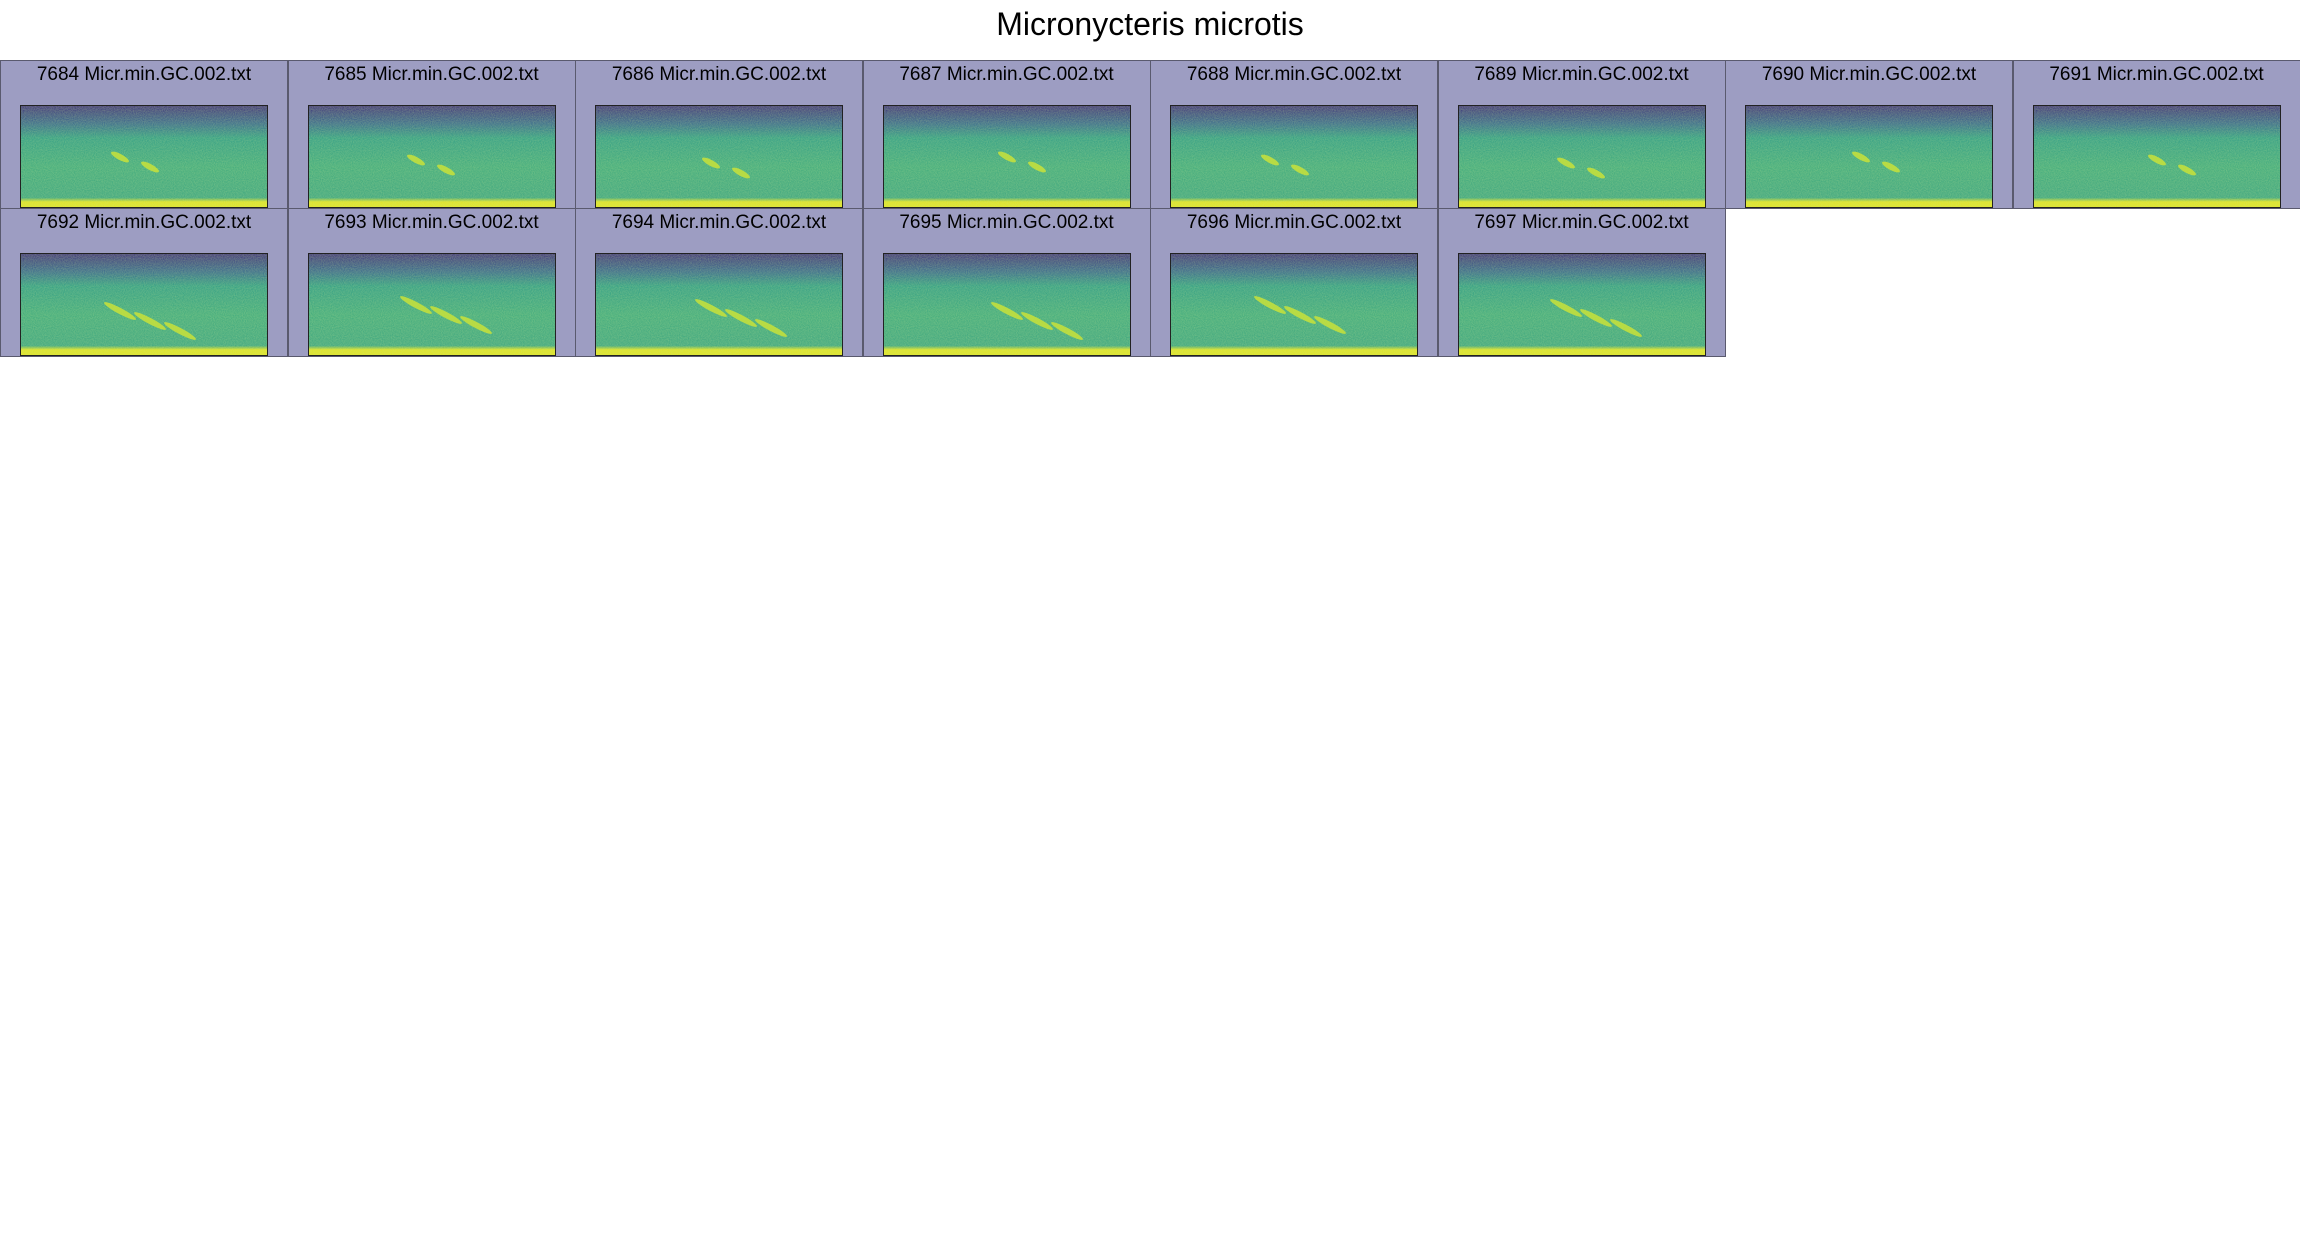 The width and height of the screenshot is (2300, 1250). Describe the element at coordinates (1581, 222) in the screenshot. I see `tile-caption: 7697 Micr.min.GC.002.txt` at that location.